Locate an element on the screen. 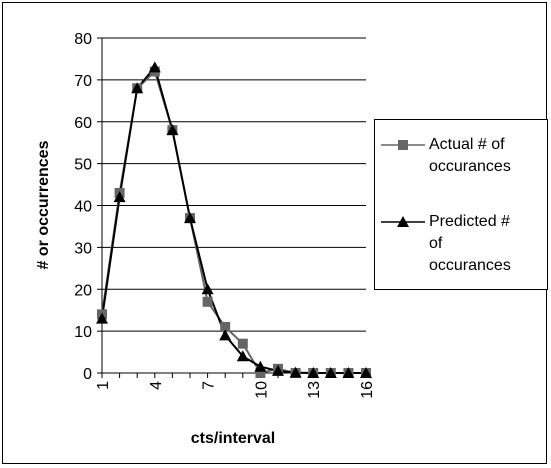  legend-label-predicted: Predicted # of occurances is located at coordinates (470, 243).